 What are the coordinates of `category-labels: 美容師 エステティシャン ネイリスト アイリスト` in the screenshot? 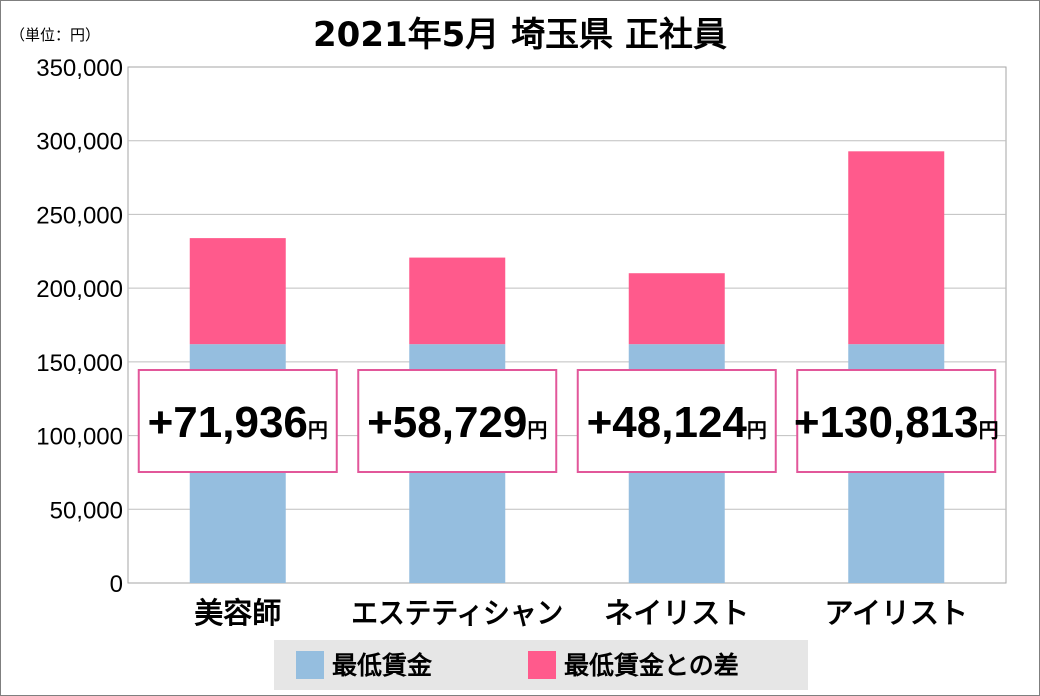 It's located at (581, 613).